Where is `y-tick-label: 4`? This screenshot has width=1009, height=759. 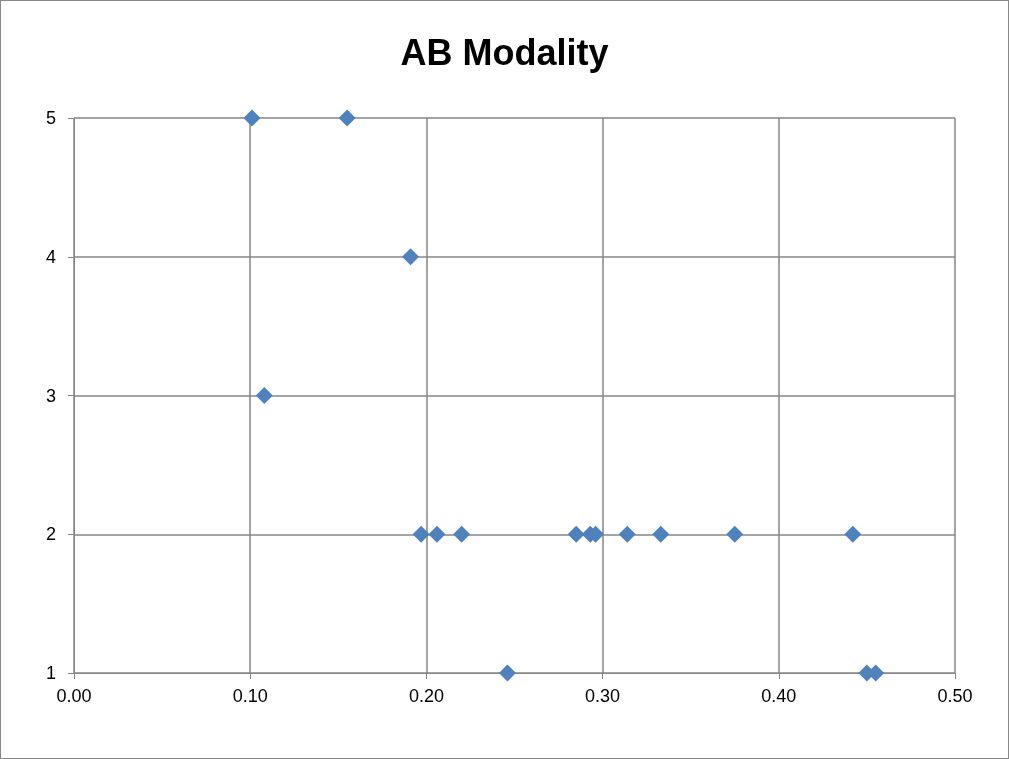
y-tick-label: 4 is located at coordinates (50, 256).